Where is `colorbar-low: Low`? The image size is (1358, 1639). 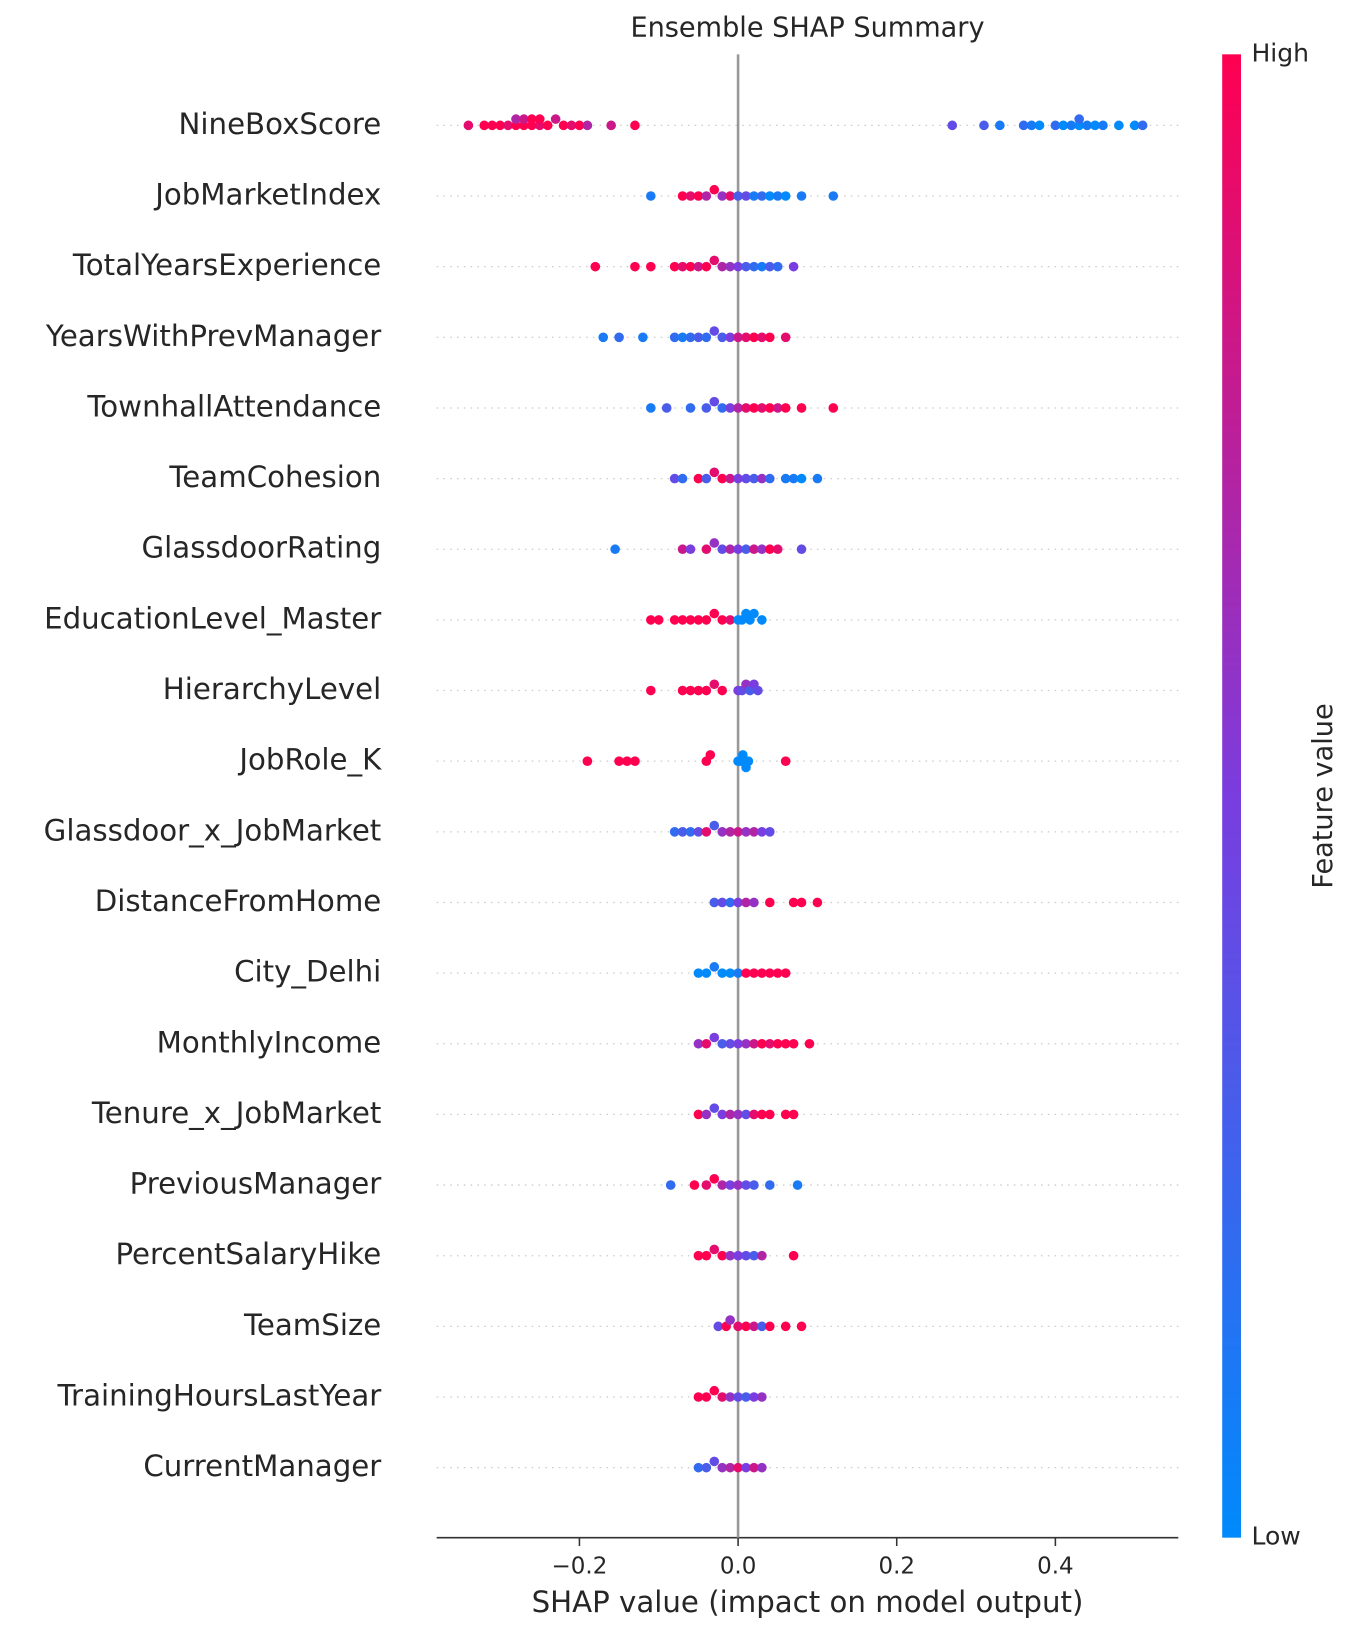
colorbar-low: Low is located at coordinates (1275, 1536).